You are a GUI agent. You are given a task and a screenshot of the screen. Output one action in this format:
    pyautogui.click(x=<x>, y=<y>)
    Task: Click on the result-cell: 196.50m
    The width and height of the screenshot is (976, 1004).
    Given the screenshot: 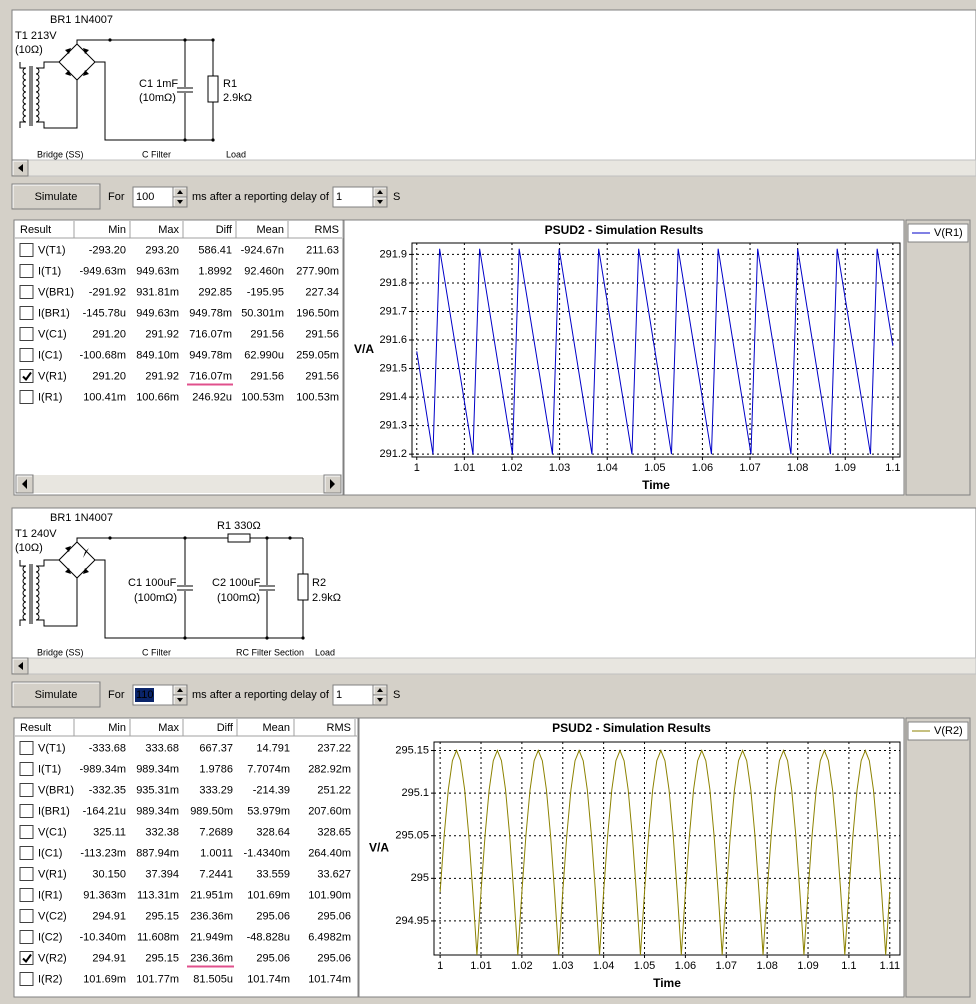 What is the action you would take?
    pyautogui.click(x=317, y=313)
    